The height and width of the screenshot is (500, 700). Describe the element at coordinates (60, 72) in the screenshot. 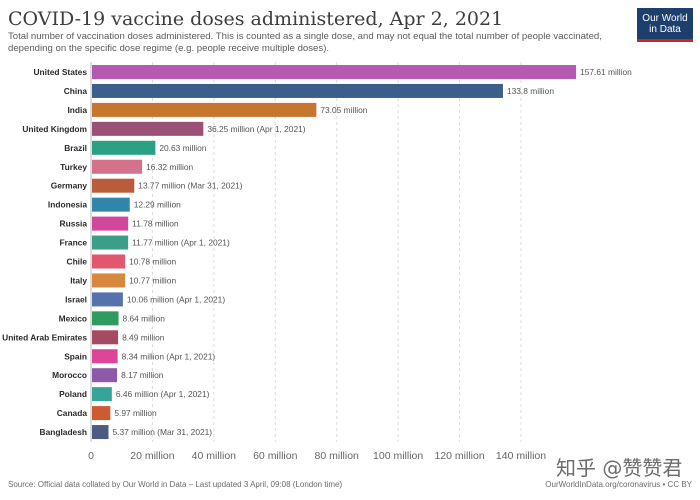

I see `category-label: United States` at that location.